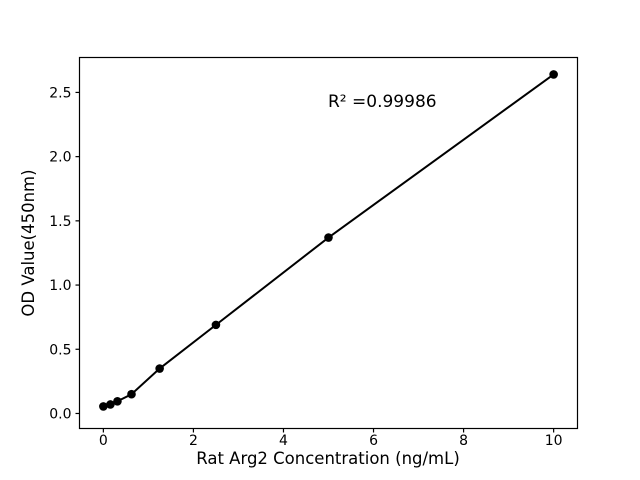  Describe the element at coordinates (60, 222) in the screenshot. I see `y-tick-label: 1.5` at that location.